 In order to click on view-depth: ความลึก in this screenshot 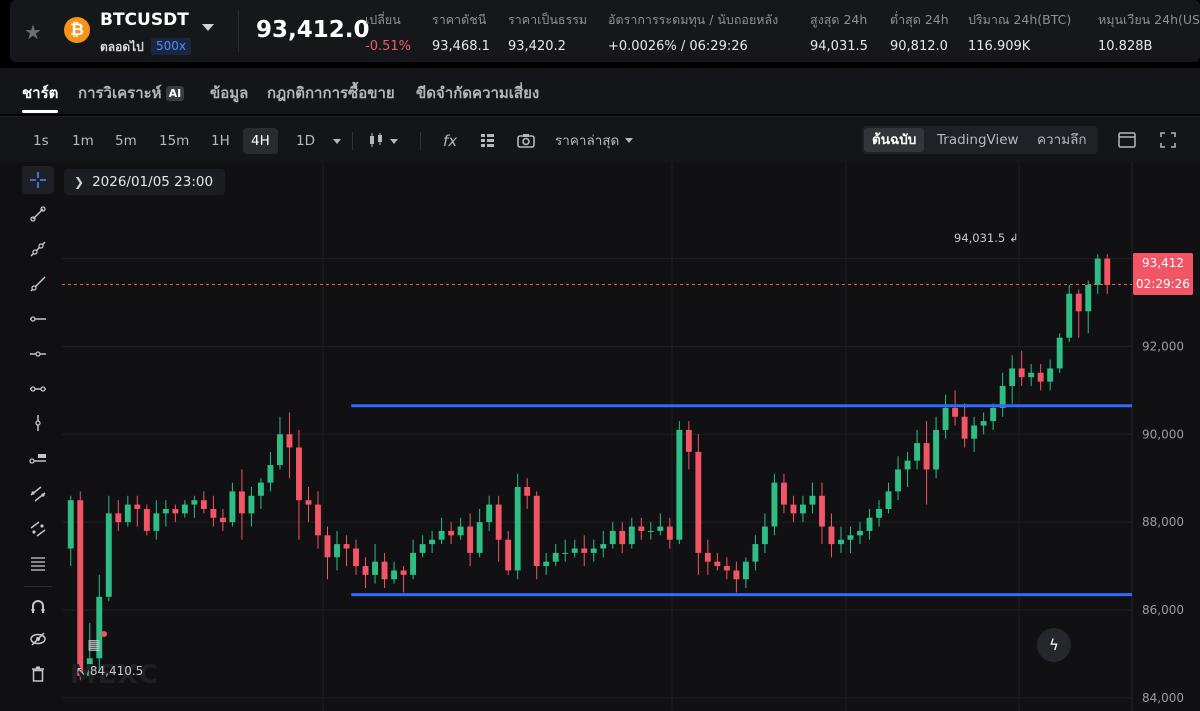, I will do `click(1062, 140)`.